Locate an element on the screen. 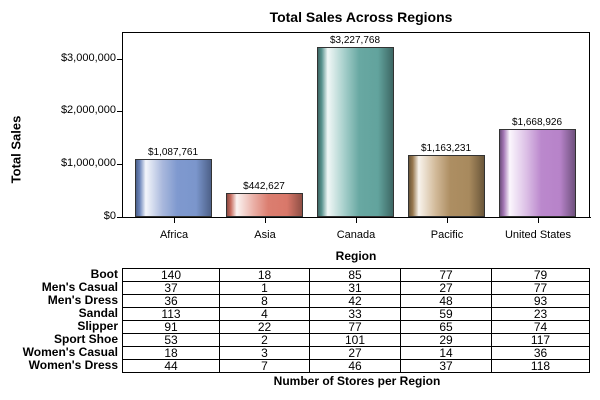 The image size is (600, 400). table-cell: 14 is located at coordinates (446, 353).